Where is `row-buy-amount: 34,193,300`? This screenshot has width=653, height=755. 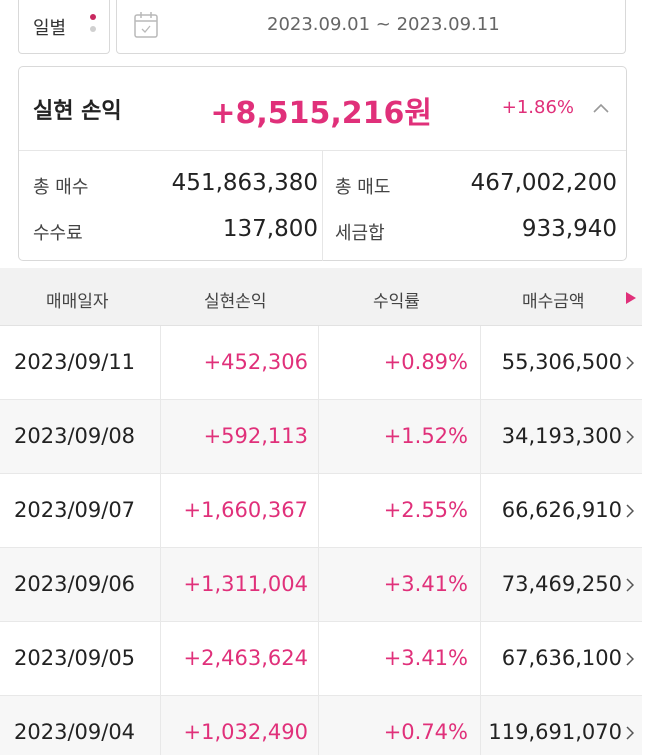
row-buy-amount: 34,193,300 is located at coordinates (561, 436).